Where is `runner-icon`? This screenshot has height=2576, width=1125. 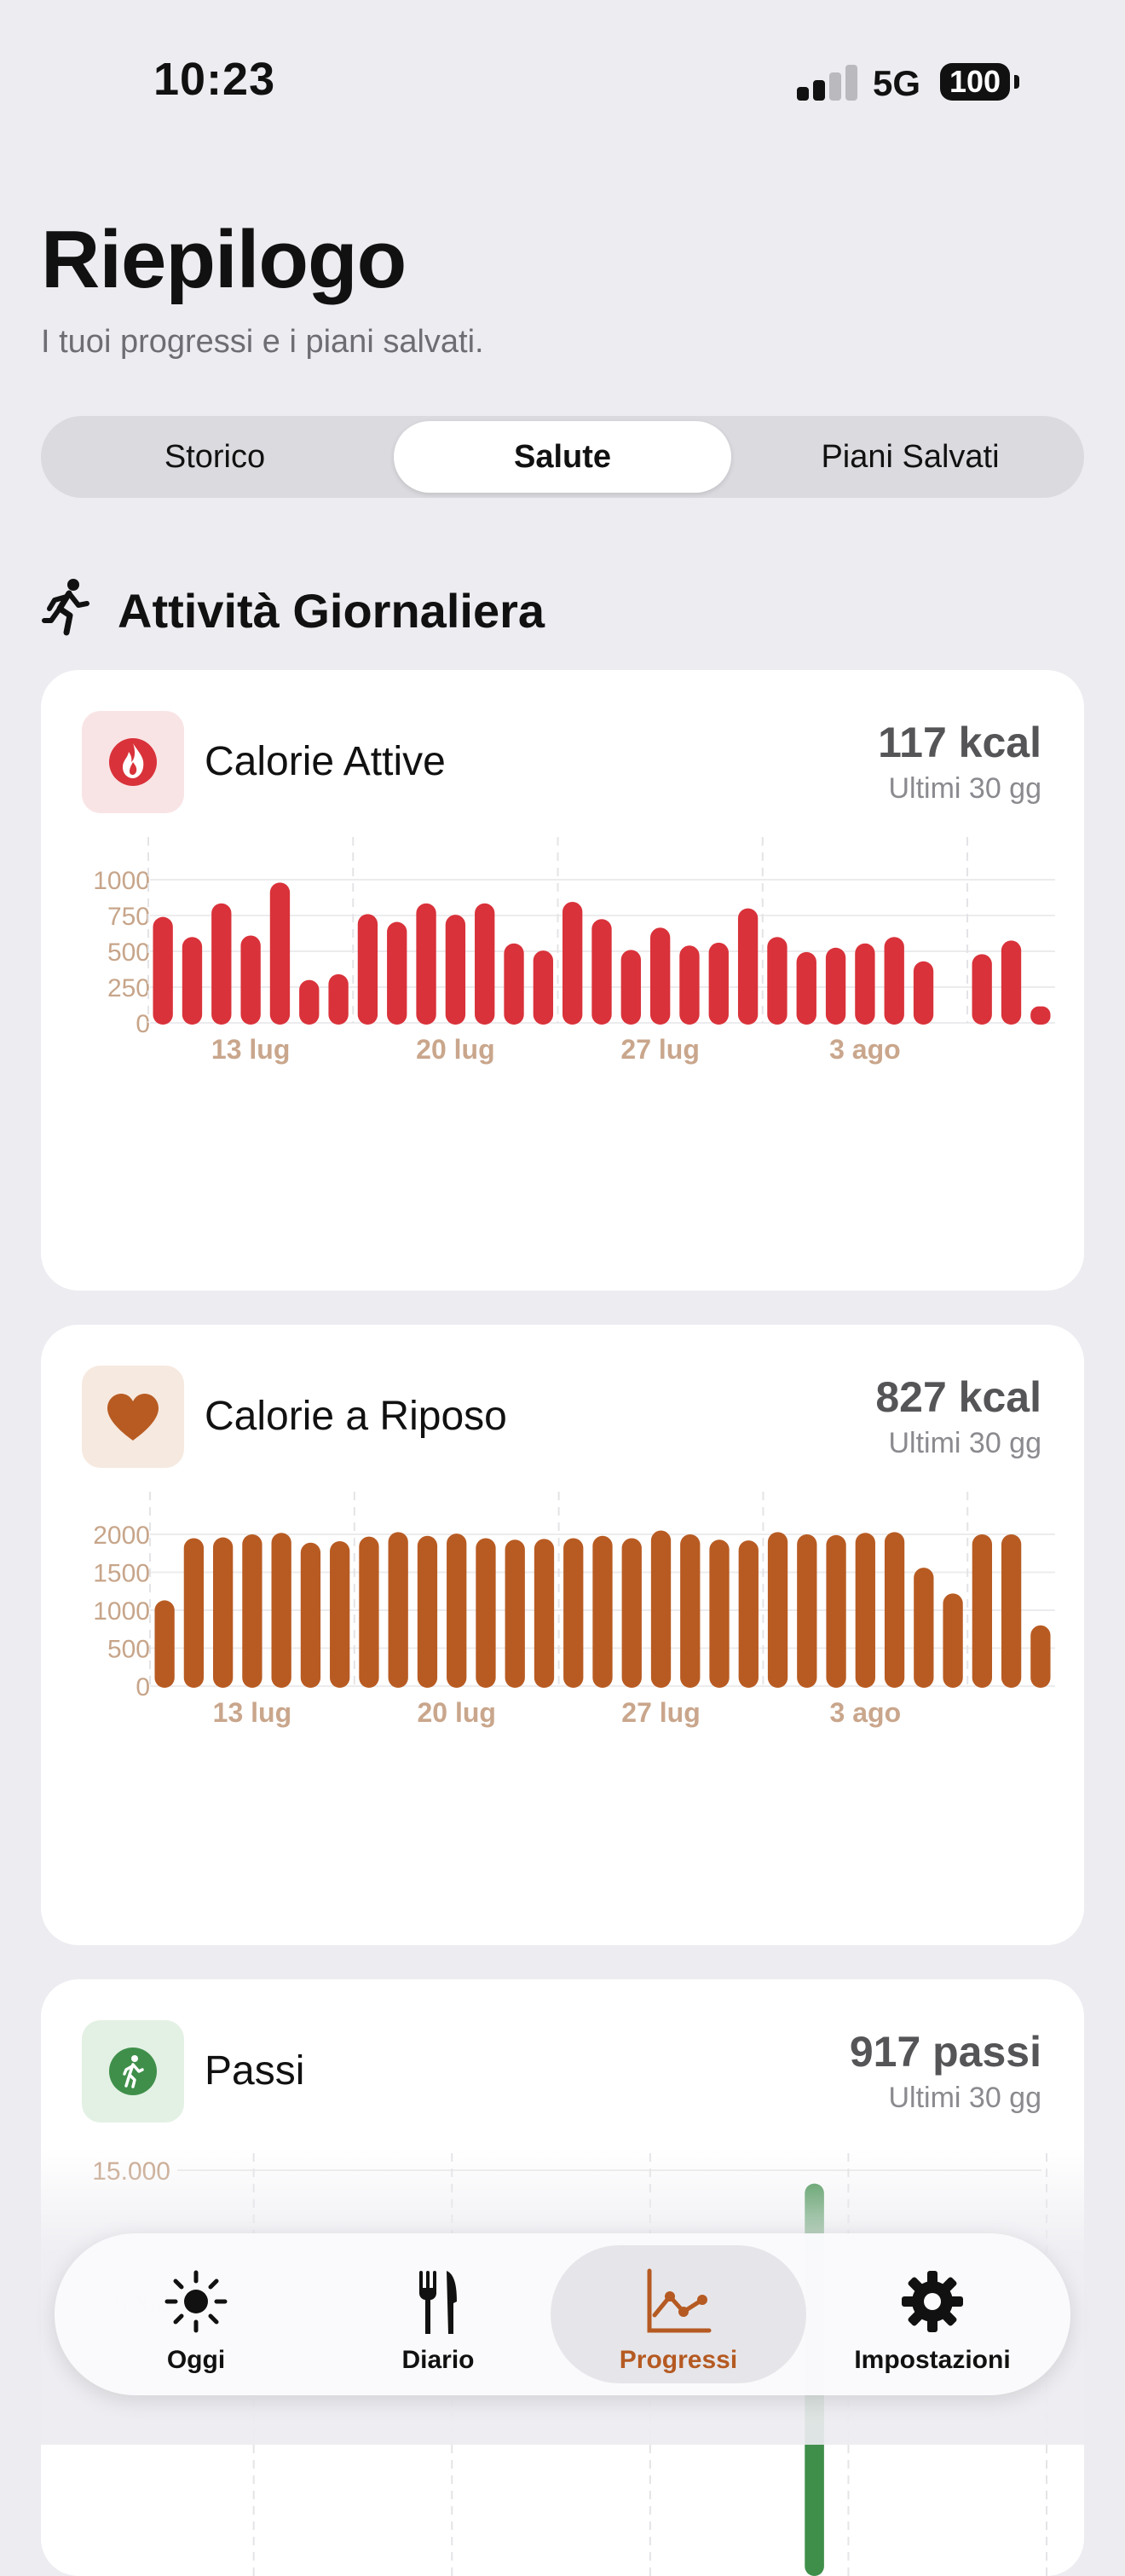 runner-icon is located at coordinates (65, 607).